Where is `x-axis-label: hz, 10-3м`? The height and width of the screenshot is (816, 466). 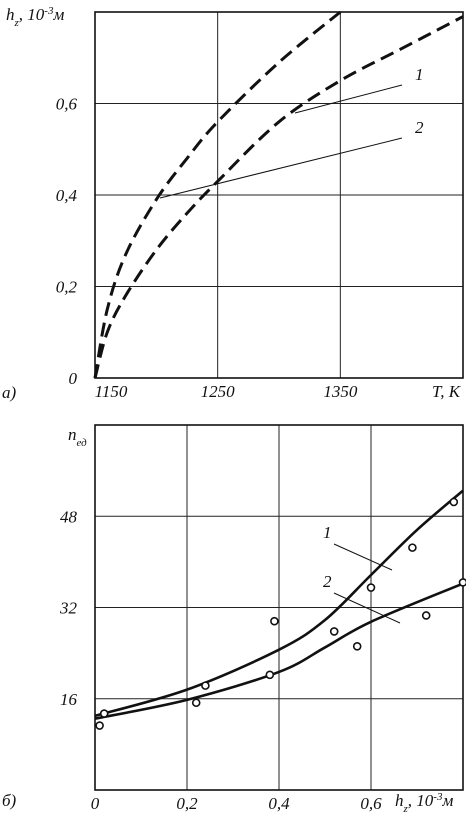
x-axis-label: hz, 10-3м is located at coordinates (424, 803).